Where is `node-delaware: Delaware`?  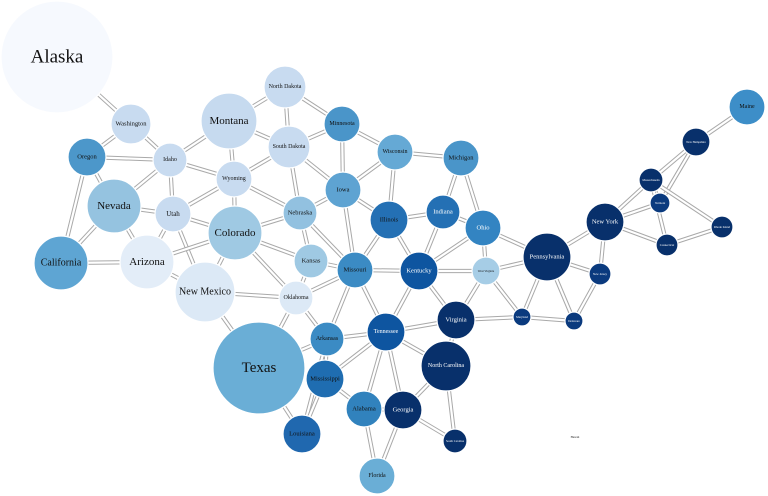
node-delaware: Delaware is located at coordinates (574, 321).